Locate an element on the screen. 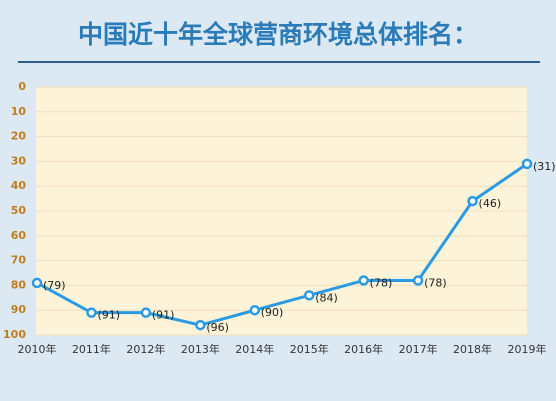  x-tick-label: 2015年 is located at coordinates (309, 349).